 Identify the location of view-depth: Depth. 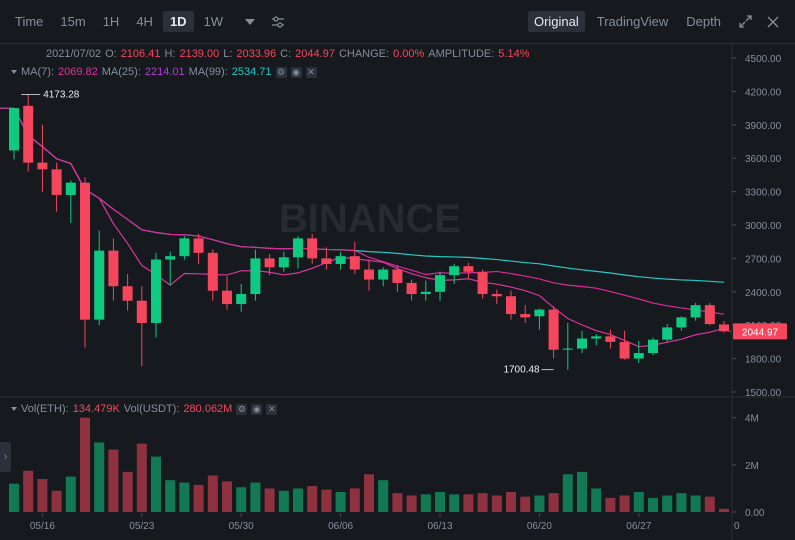
(703, 21).